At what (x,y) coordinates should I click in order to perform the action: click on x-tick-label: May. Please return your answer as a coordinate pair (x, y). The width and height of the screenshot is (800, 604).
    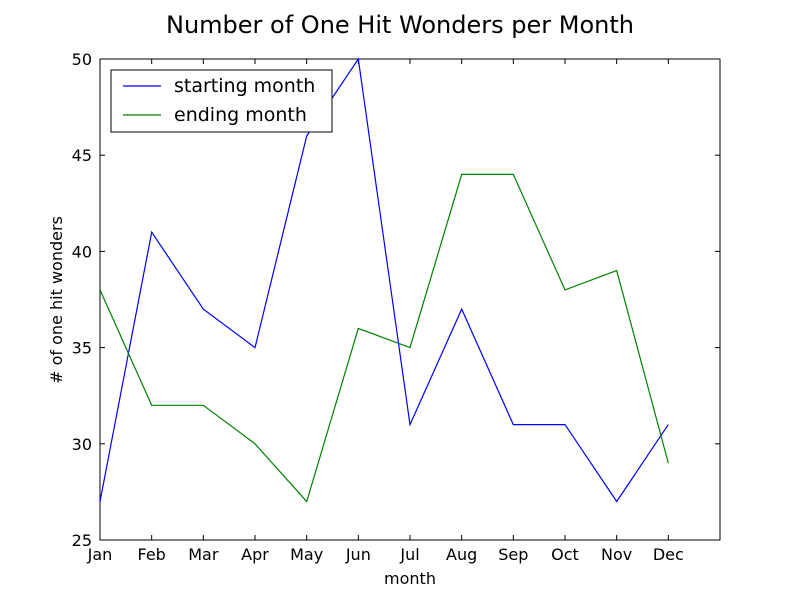
    Looking at the image, I should click on (306, 554).